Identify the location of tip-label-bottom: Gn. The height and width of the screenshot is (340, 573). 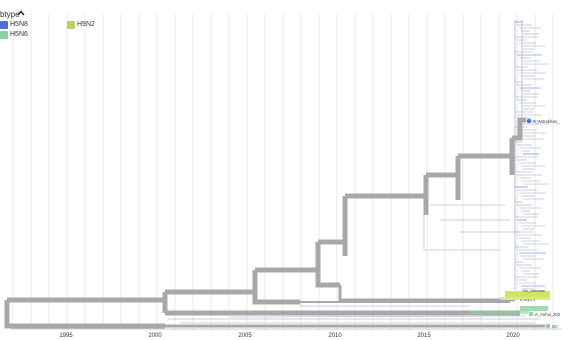
(555, 326).